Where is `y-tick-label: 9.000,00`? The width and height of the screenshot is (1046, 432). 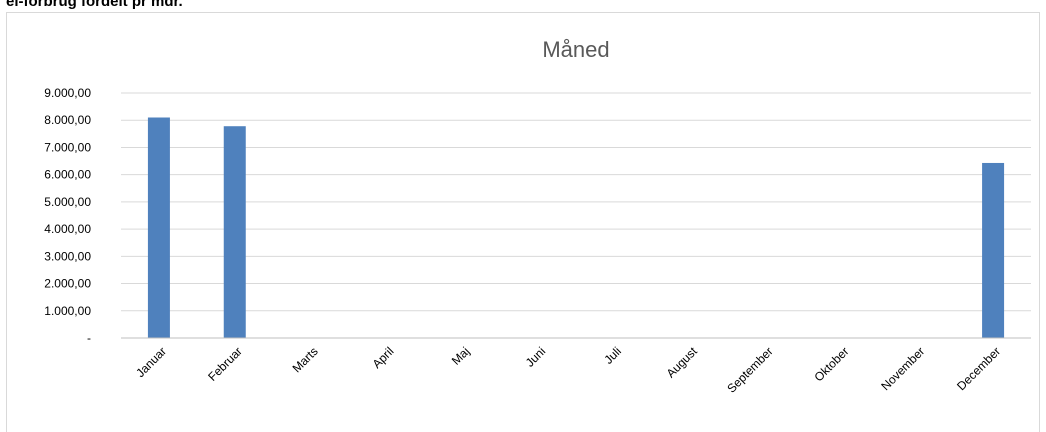 y-tick-label: 9.000,00 is located at coordinates (67, 93).